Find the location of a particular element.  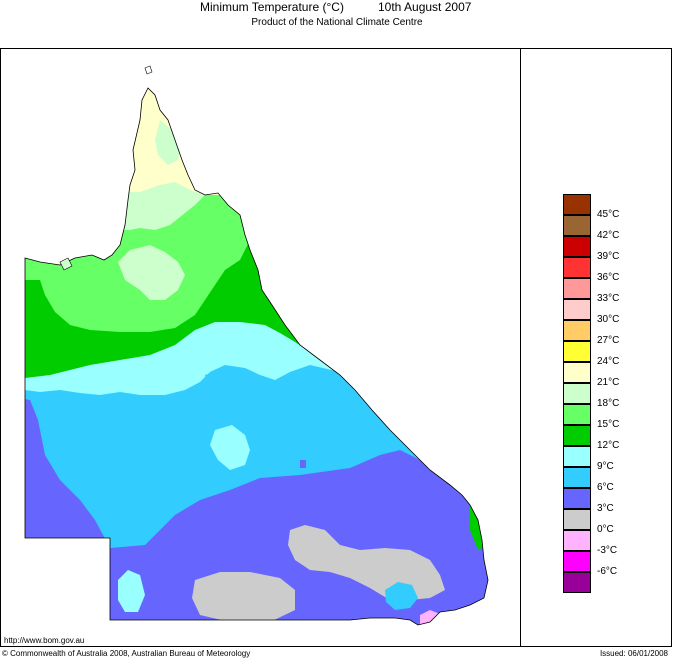

legend-label: 0°C is located at coordinates (605, 529).